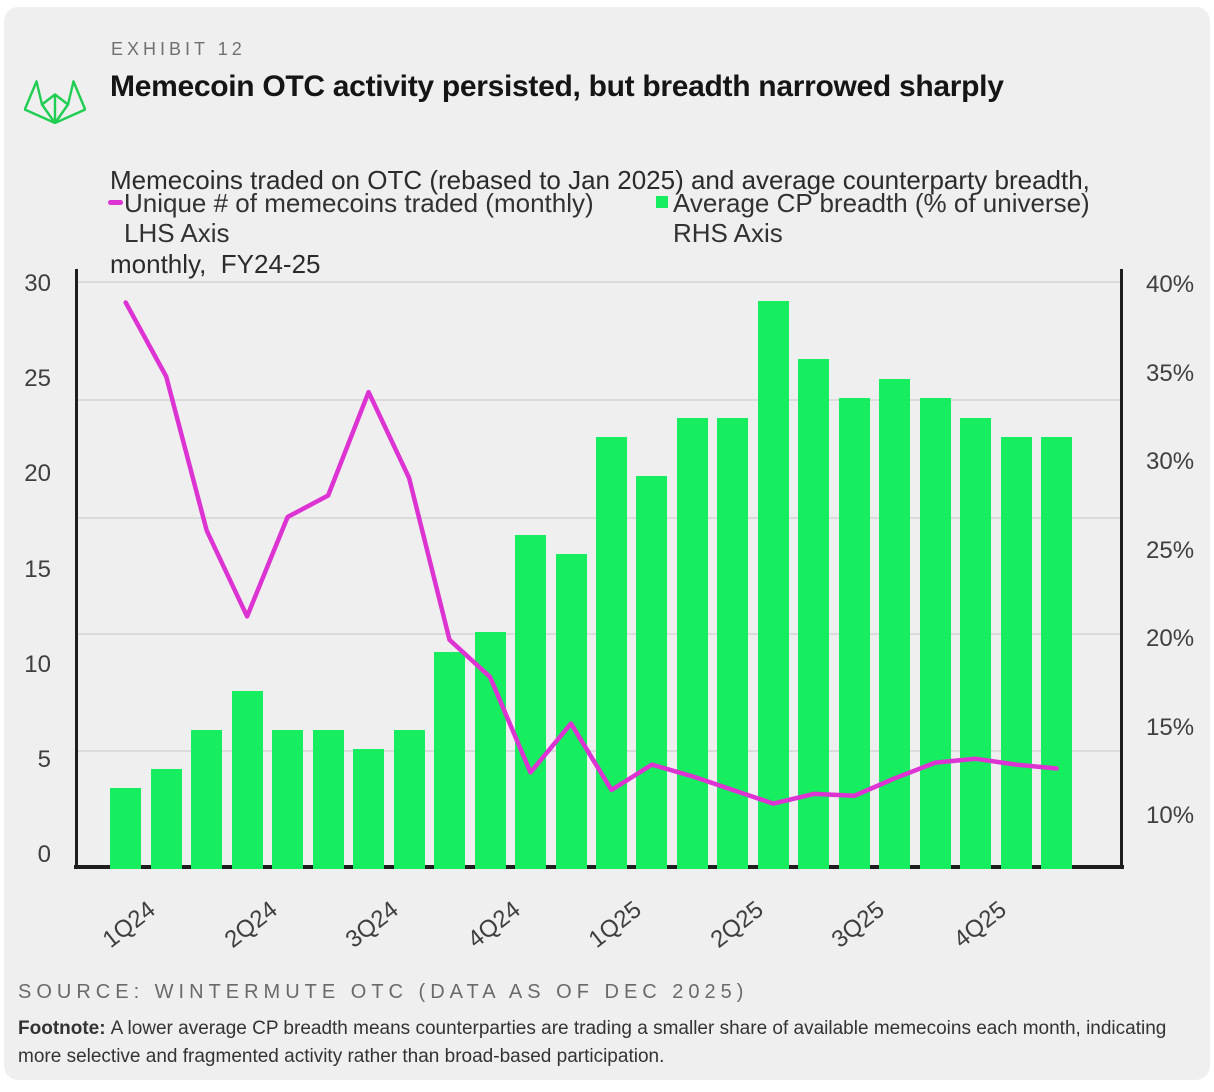  Describe the element at coordinates (37, 473) in the screenshot. I see `left-axis-tick-20: 20` at that location.